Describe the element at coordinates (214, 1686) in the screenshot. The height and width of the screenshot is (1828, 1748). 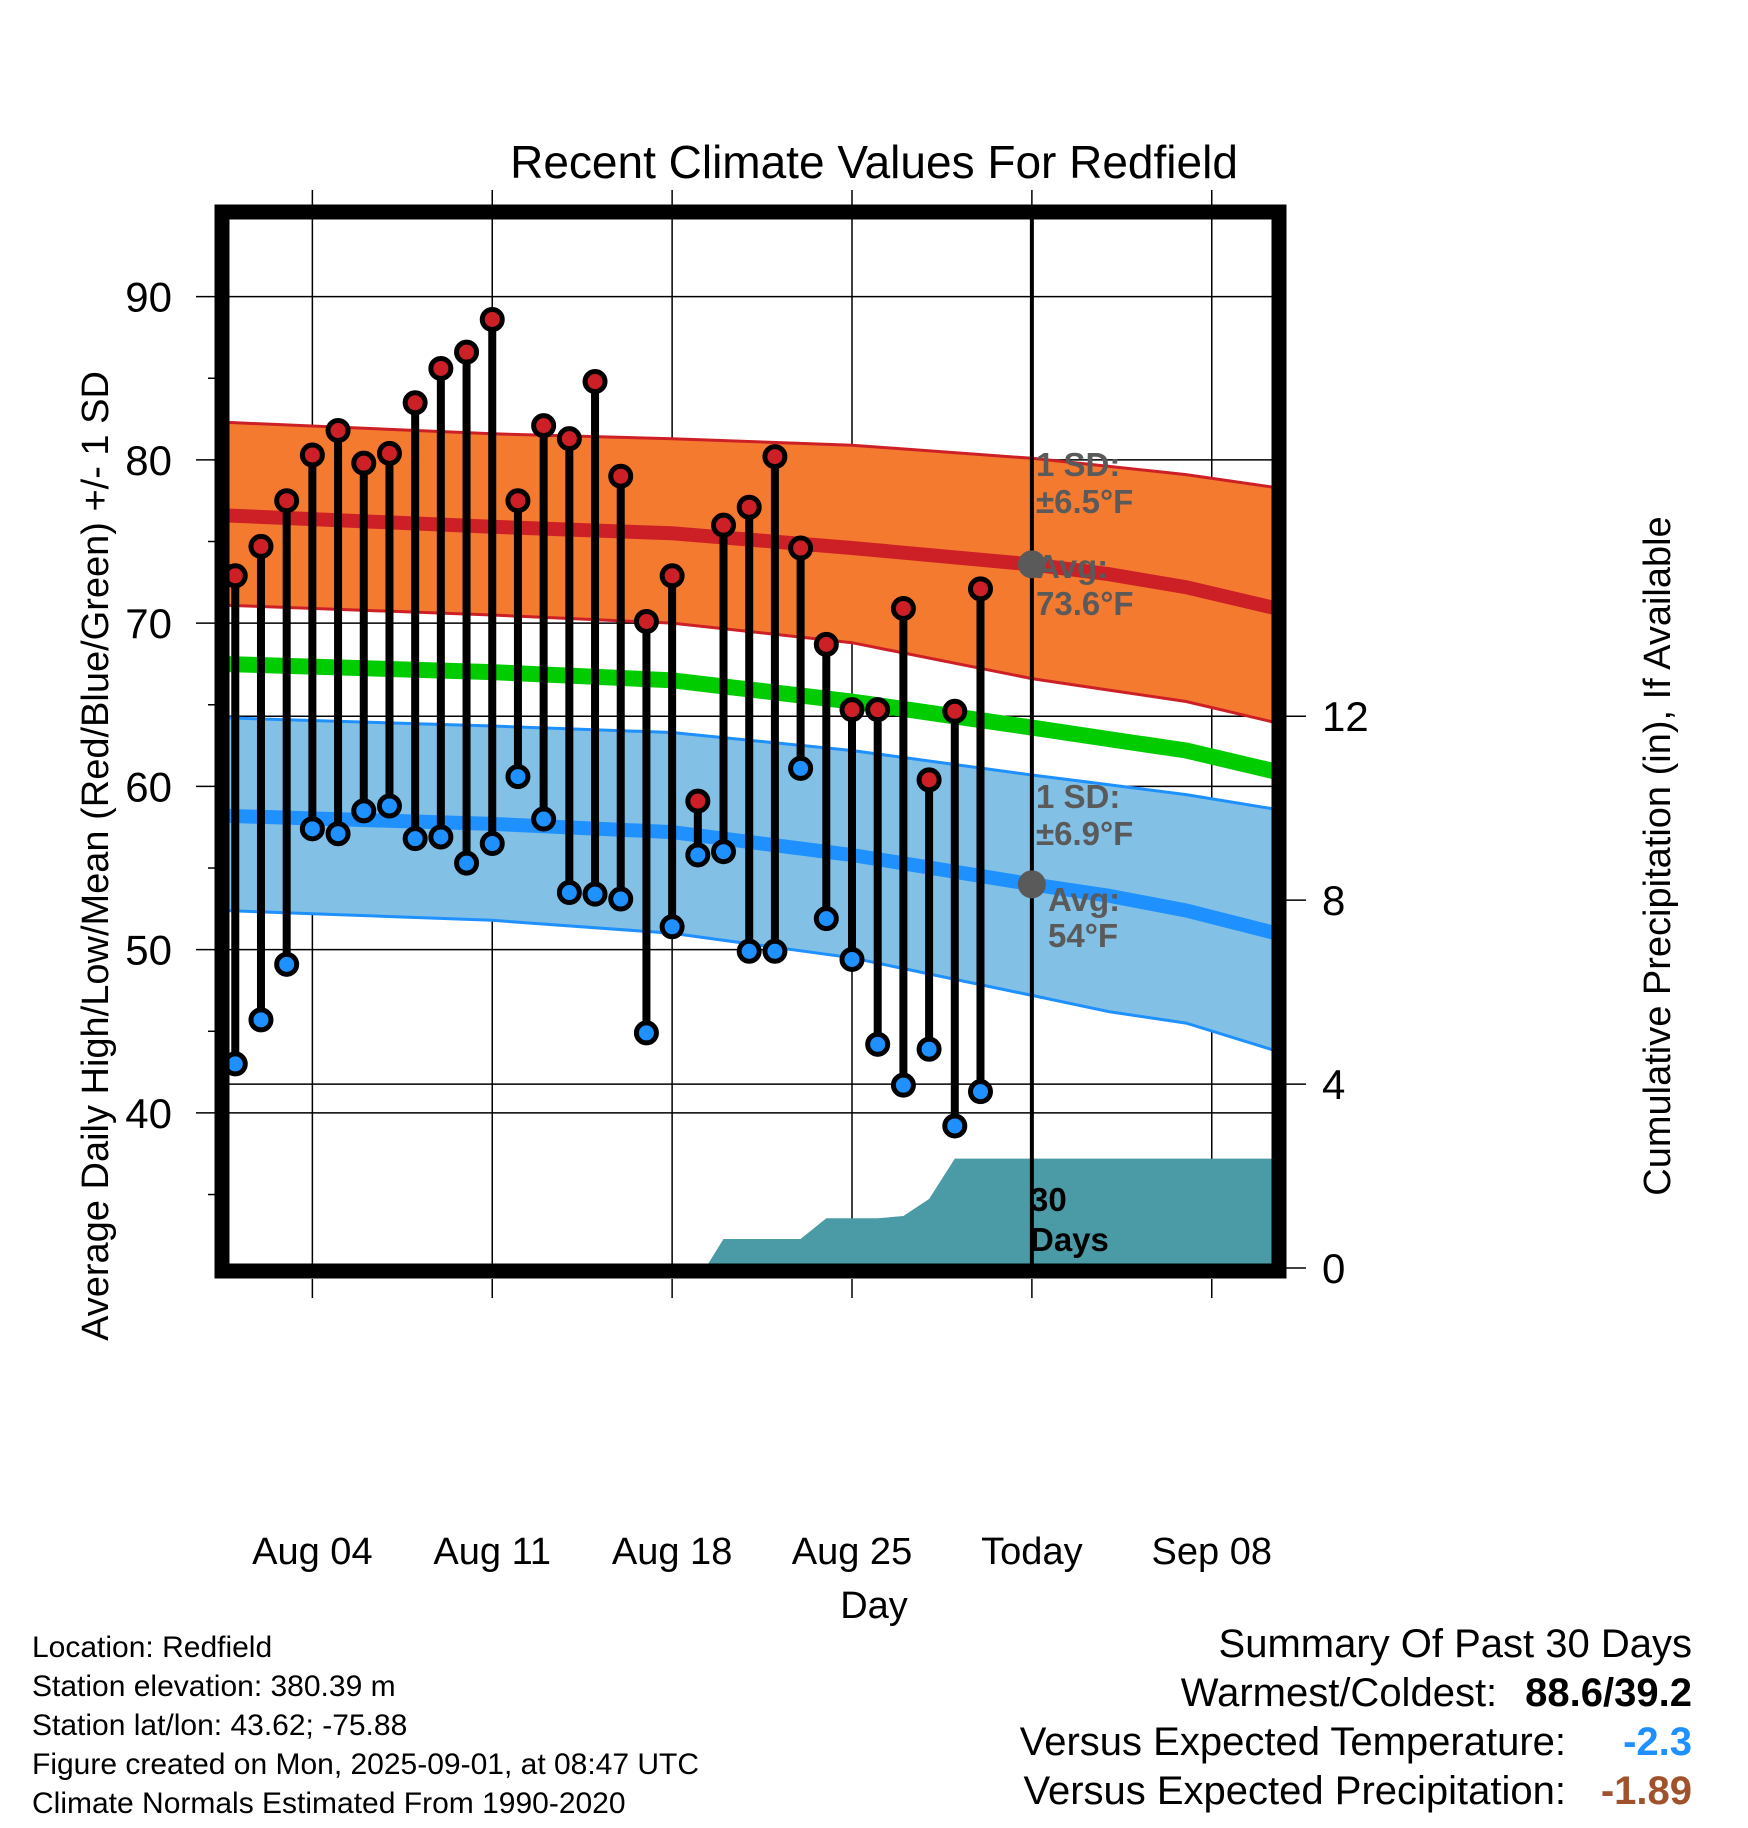
I see `elevation-text: Station elevation: 380.39 m` at that location.